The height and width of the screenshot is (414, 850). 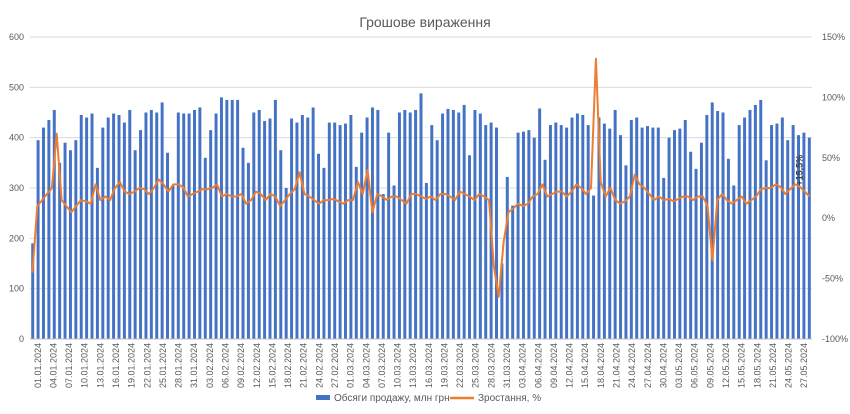 What do you see at coordinates (304, 365) in the screenshot?
I see `x-tick-label: 21.02.2024` at bounding box center [304, 365].